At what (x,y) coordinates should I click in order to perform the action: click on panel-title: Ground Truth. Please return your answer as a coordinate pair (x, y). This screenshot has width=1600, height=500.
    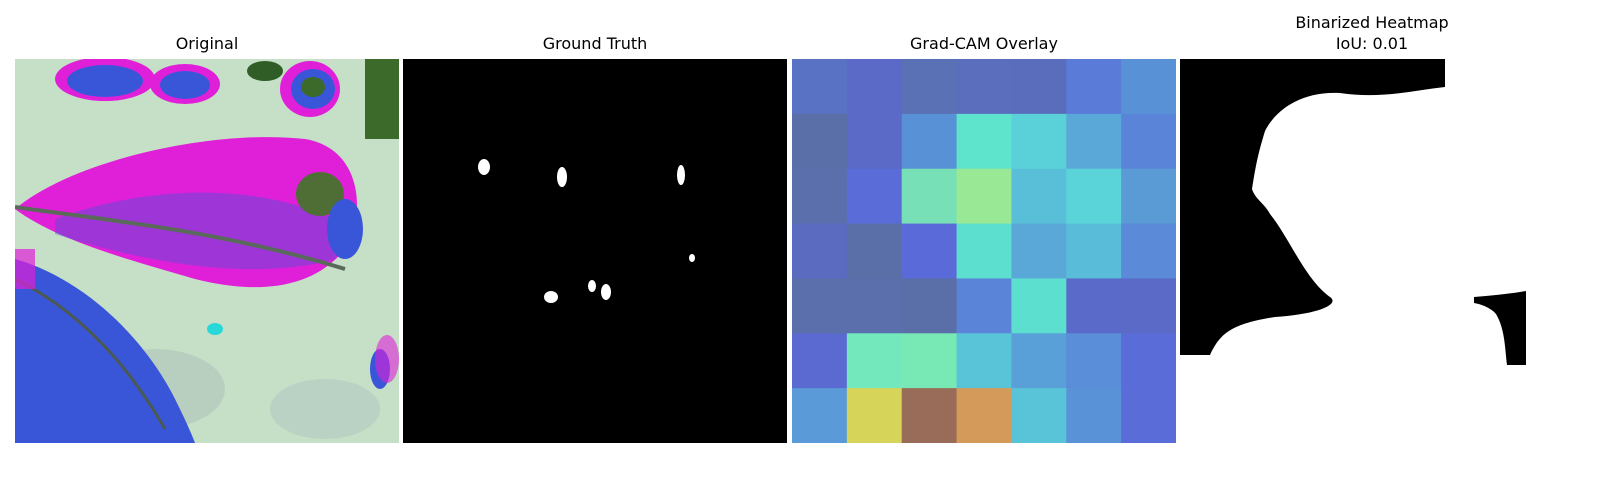
    Looking at the image, I should click on (595, 43).